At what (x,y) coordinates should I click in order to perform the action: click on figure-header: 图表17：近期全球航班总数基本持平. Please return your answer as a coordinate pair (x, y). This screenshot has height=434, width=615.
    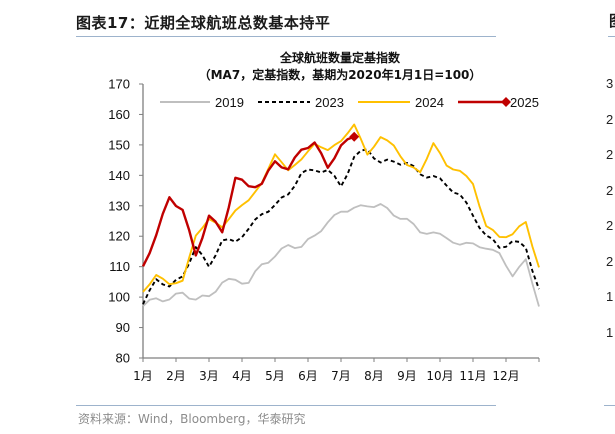
    Looking at the image, I should click on (286, 22).